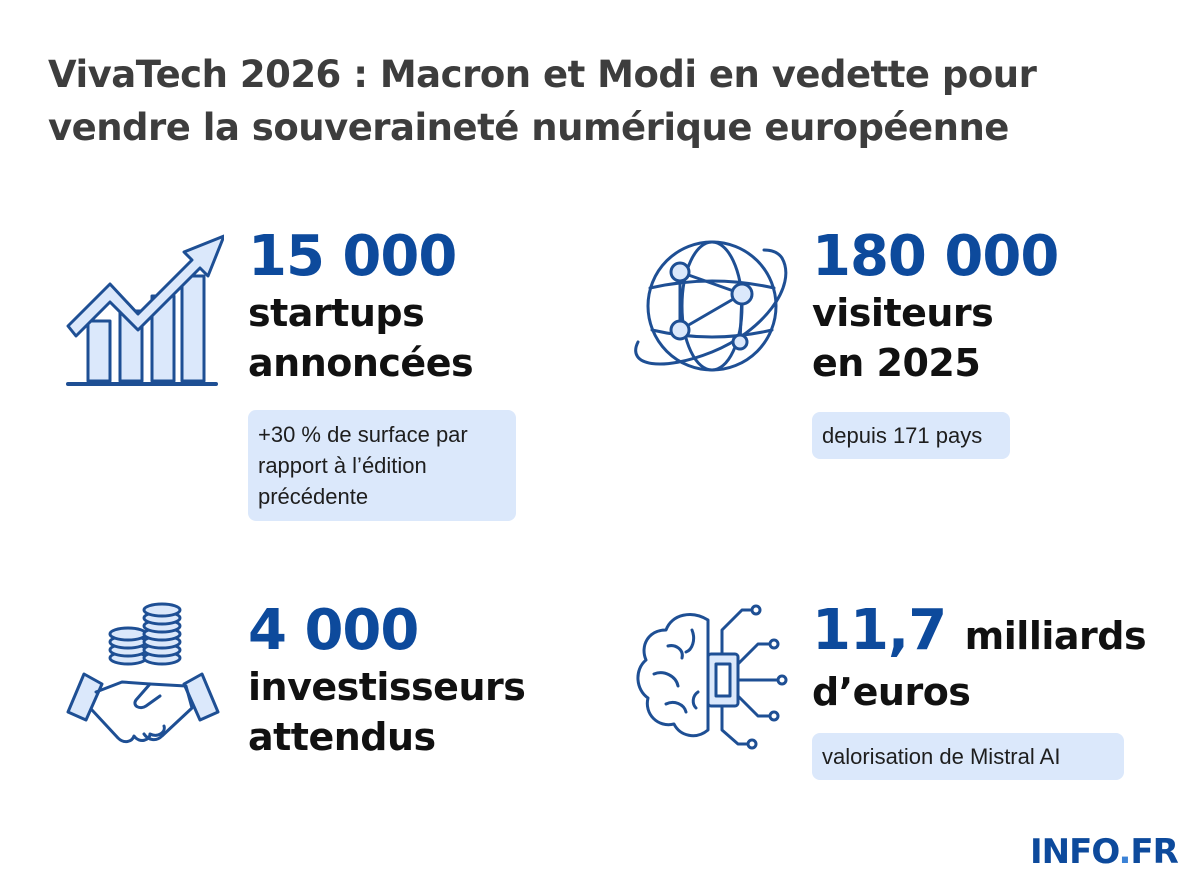 The image size is (1200, 896). Describe the element at coordinates (891, 692) in the screenshot. I see `stat-mistral-label-line-2: d’euros` at that location.